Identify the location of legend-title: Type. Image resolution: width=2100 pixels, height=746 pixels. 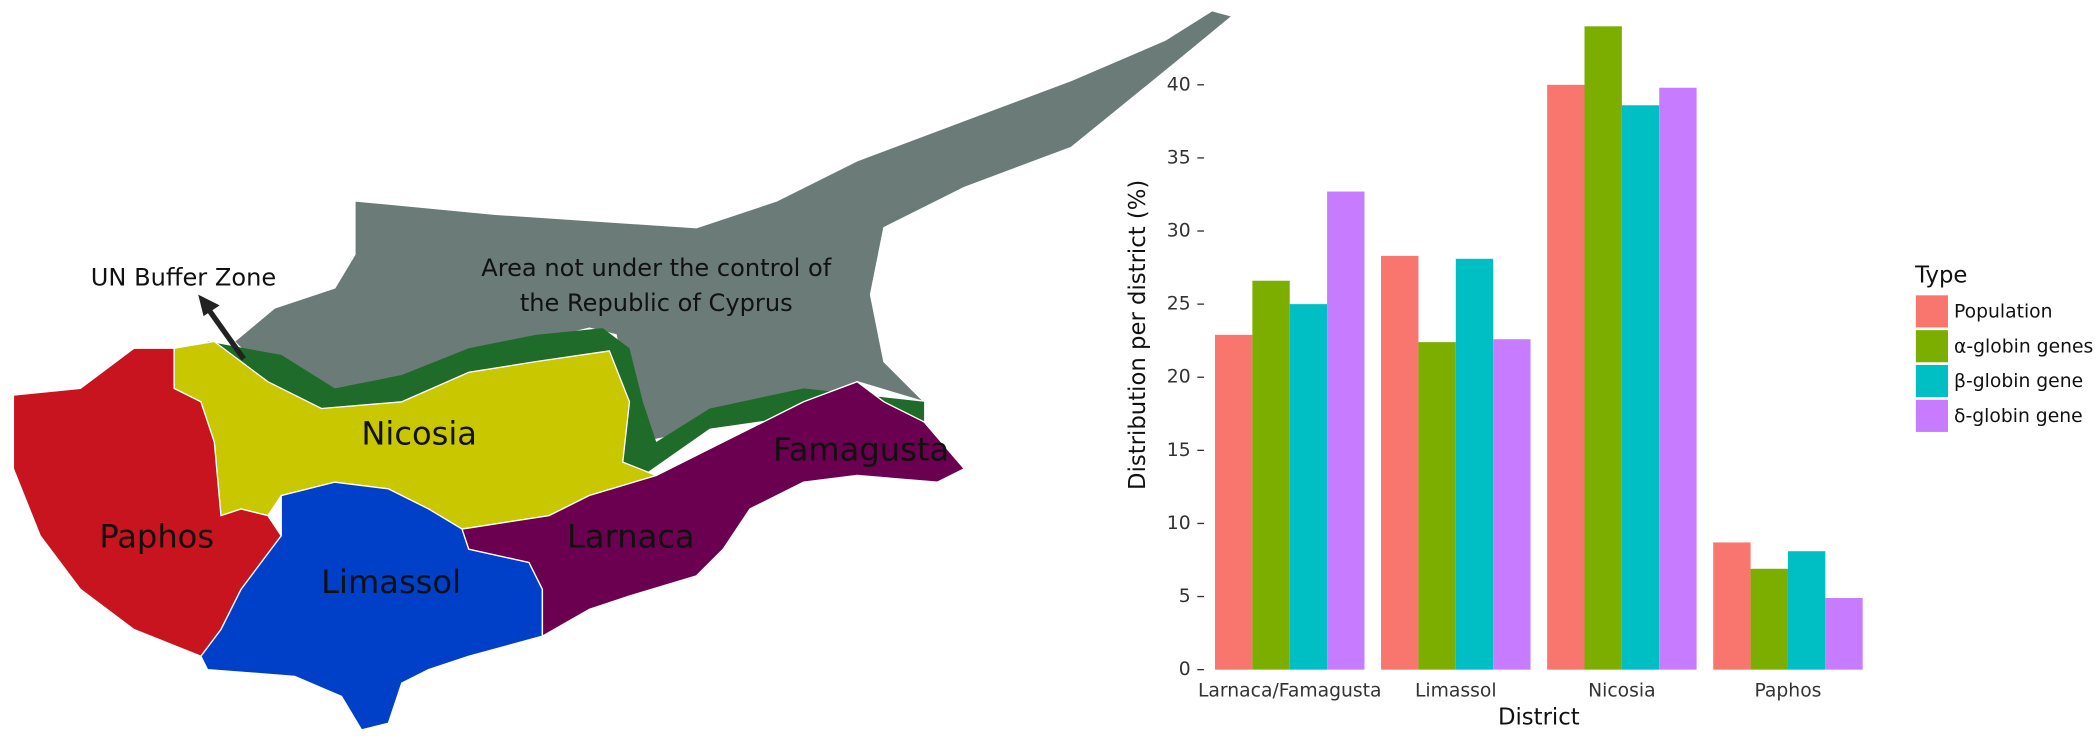
(1940, 275).